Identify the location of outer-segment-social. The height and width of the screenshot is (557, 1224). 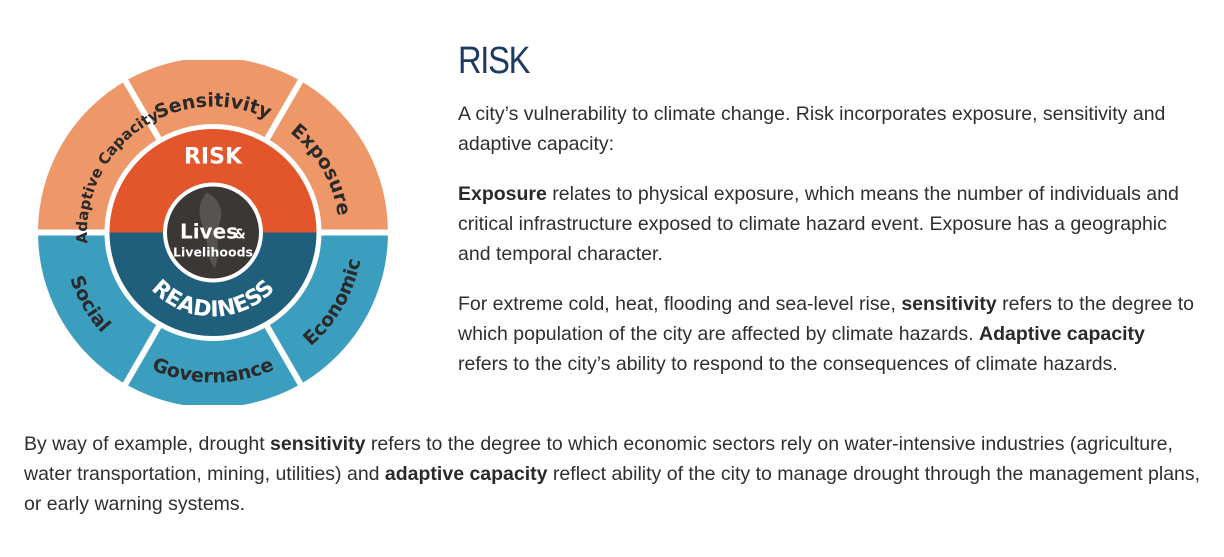
(327, 308).